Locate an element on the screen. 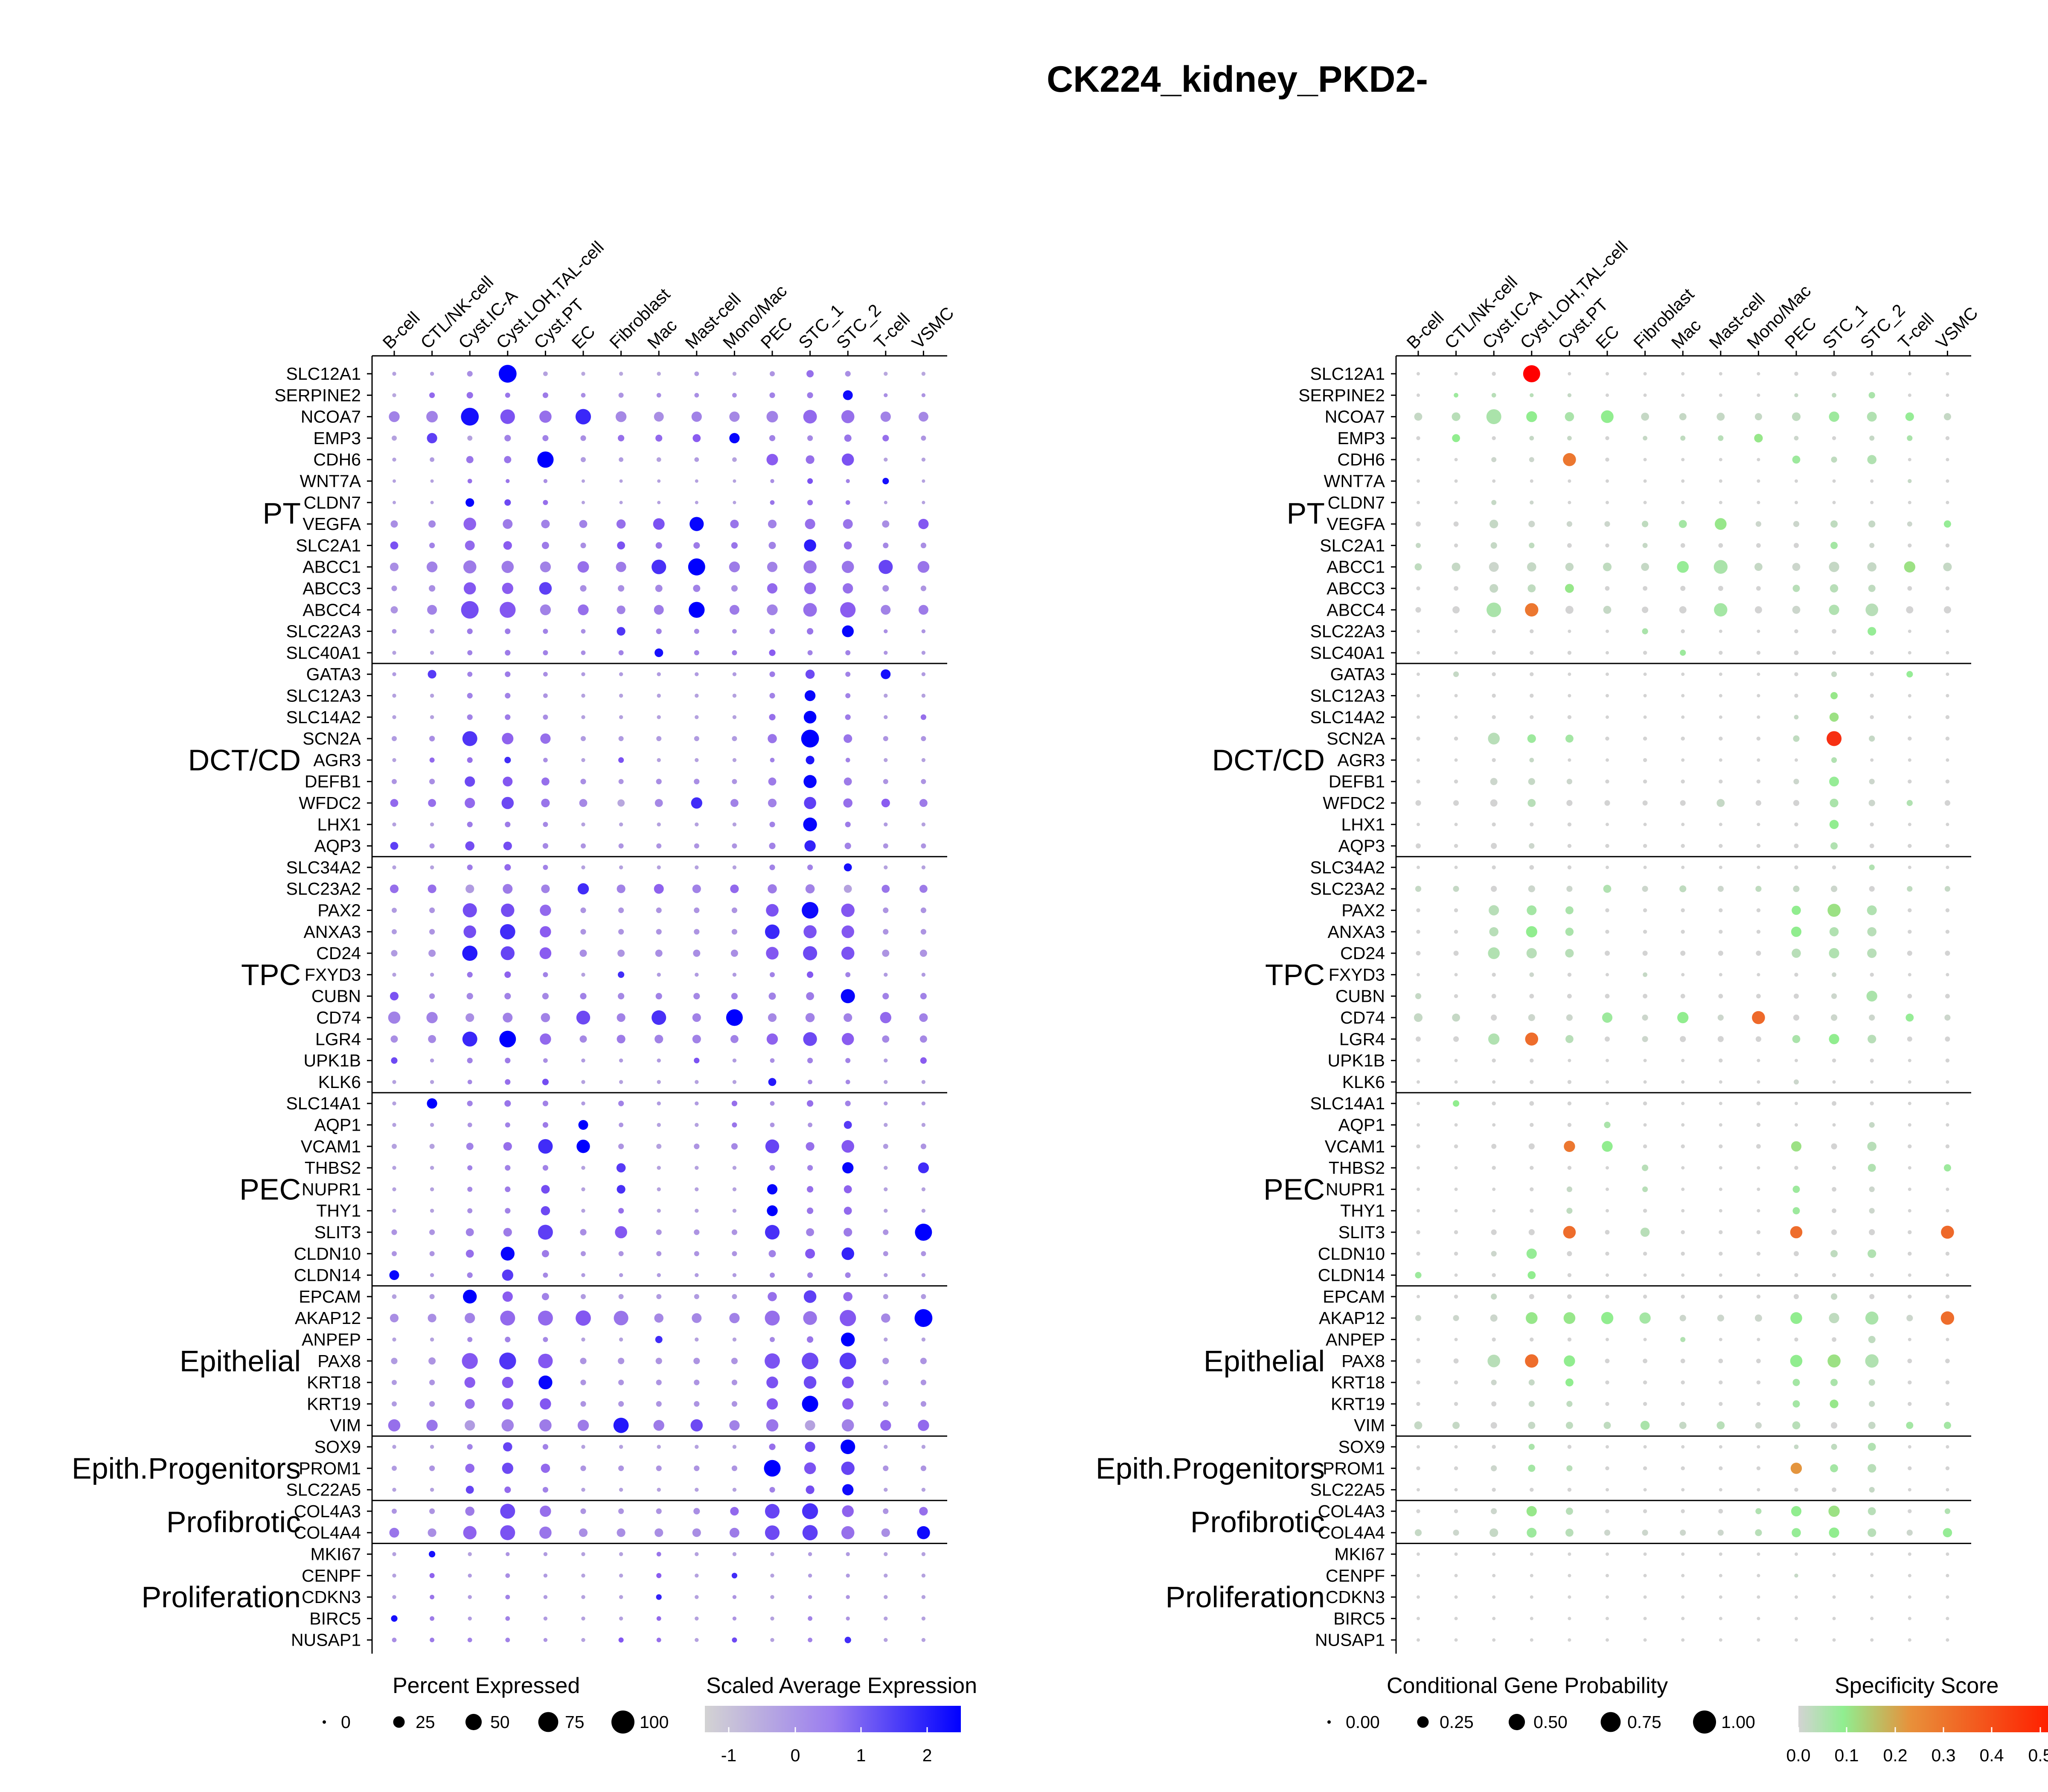 This screenshot has height=1792, width=2048. left-dot-wfdc2-mono-mac is located at coordinates (734, 803).